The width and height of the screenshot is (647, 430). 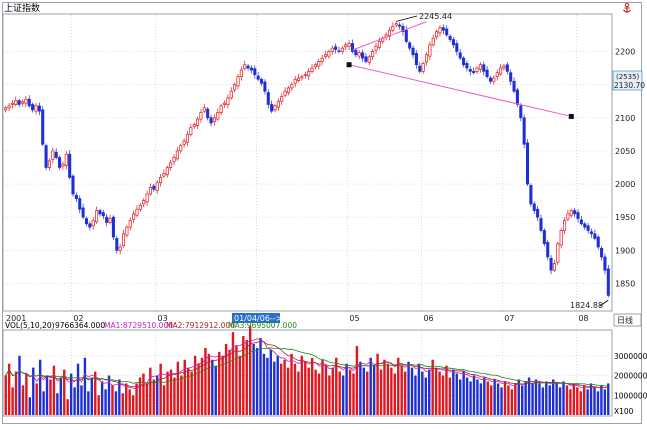 What do you see at coordinates (628, 80) in the screenshot?
I see `current-price-label: (2535) 2130.70` at bounding box center [628, 80].